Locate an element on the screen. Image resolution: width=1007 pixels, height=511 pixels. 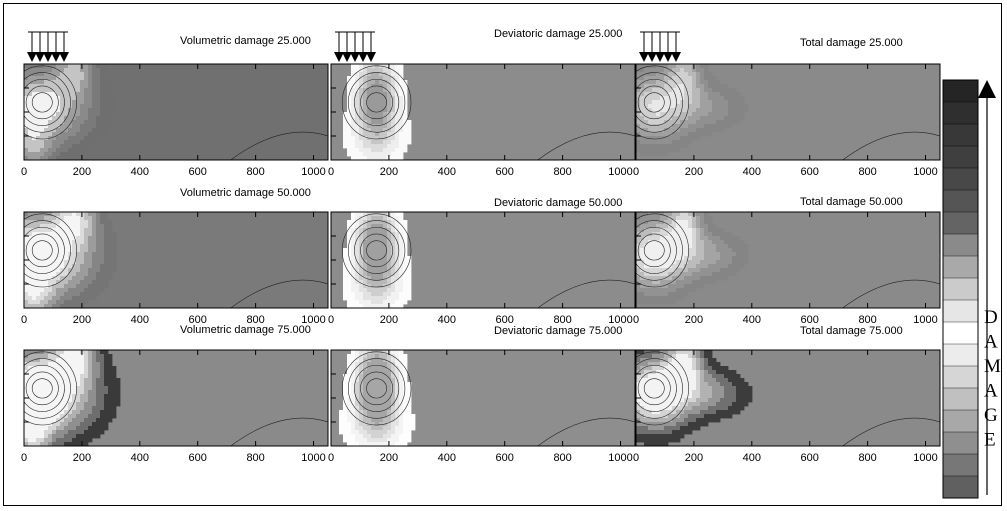
increasing-arrow-icon is located at coordinates (987, 287).